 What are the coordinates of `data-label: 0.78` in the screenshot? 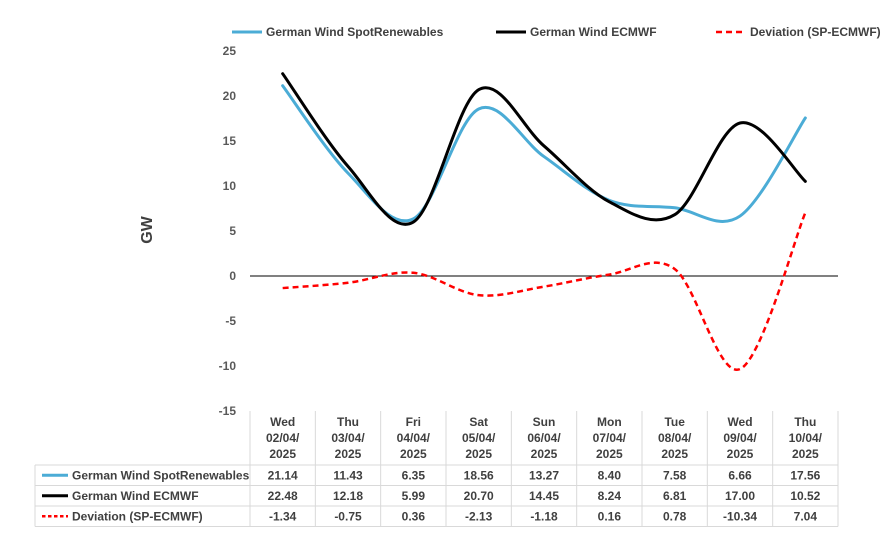 It's located at (675, 516).